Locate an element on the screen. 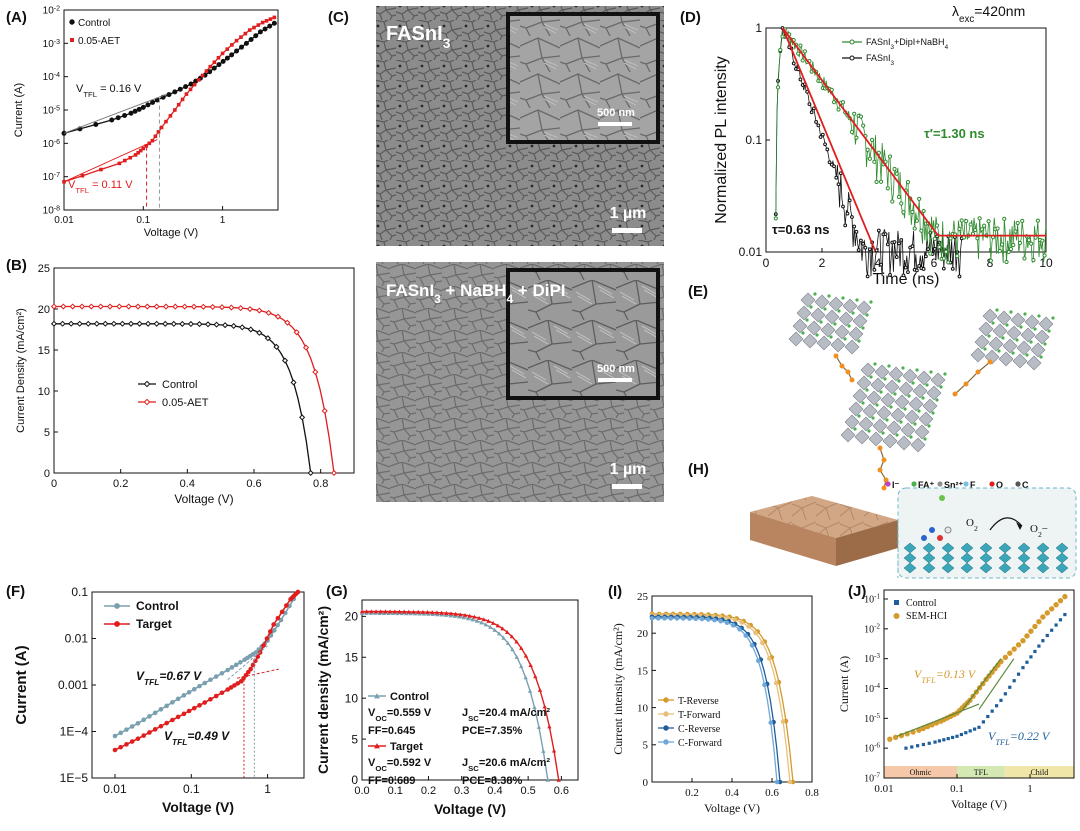 This screenshot has height=831, width=1080. legend-label: Control is located at coordinates (94, 23).